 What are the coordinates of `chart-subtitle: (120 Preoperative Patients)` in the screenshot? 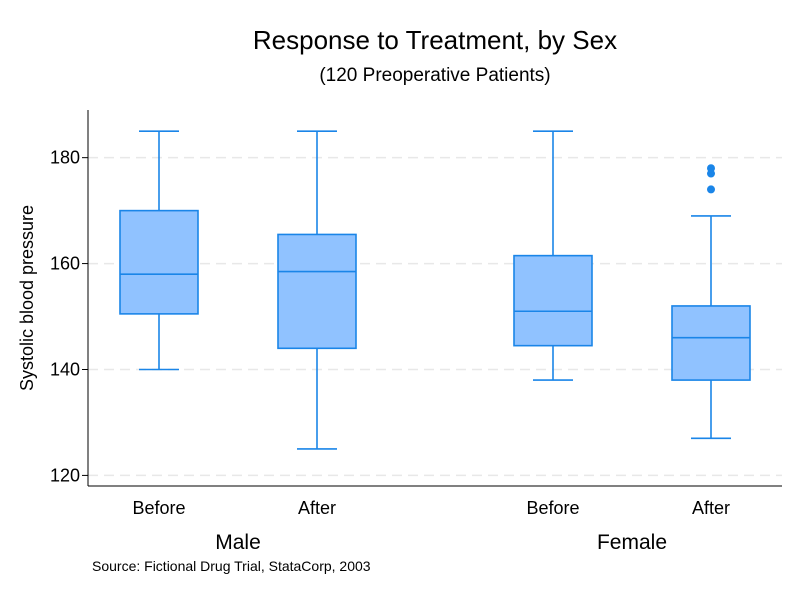 It's located at (434, 75).